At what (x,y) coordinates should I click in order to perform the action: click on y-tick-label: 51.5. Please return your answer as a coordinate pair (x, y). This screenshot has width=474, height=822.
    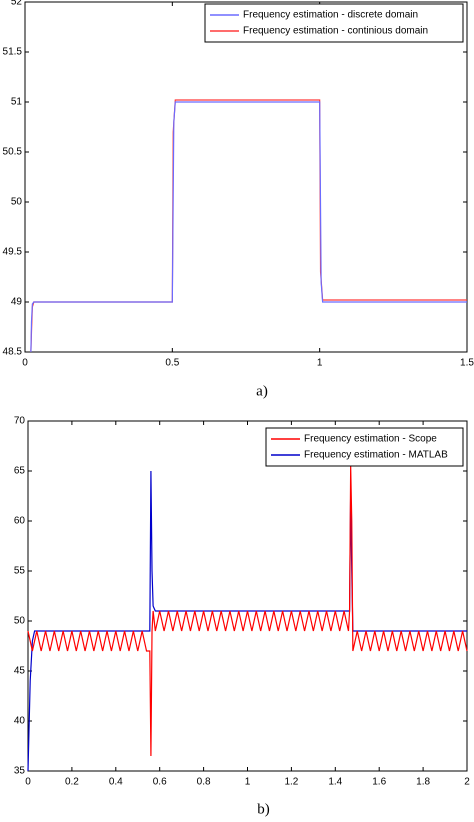
    Looking at the image, I should click on (13, 52).